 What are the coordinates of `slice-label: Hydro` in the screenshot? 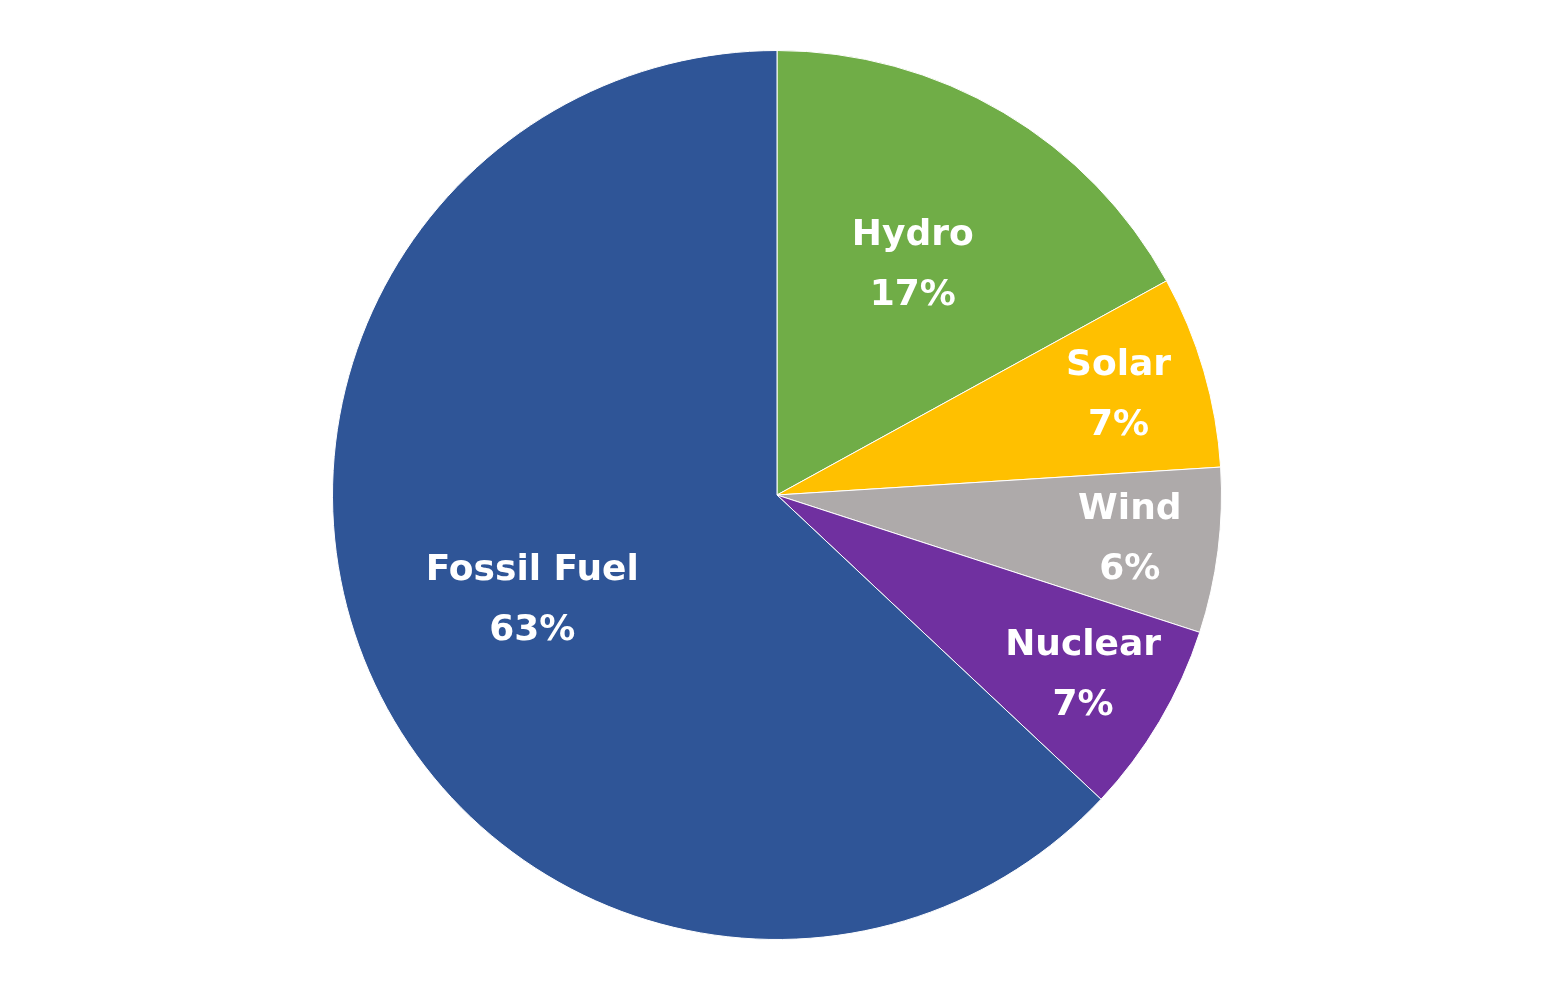 It's located at (912, 232).